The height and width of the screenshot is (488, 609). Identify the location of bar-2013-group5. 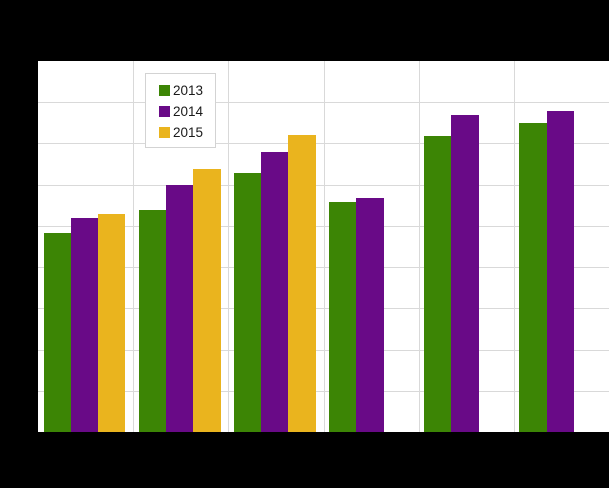
(438, 284).